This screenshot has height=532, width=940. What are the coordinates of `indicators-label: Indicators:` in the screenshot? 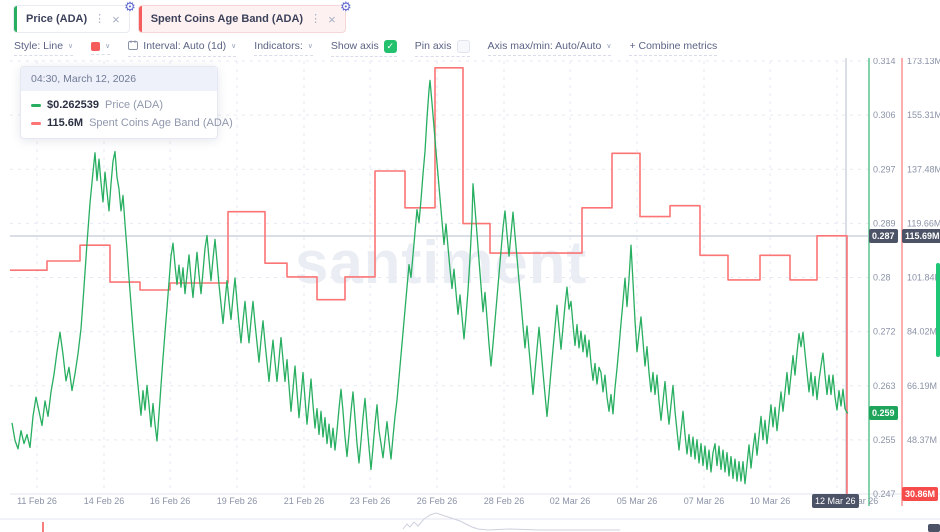 It's located at (278, 46).